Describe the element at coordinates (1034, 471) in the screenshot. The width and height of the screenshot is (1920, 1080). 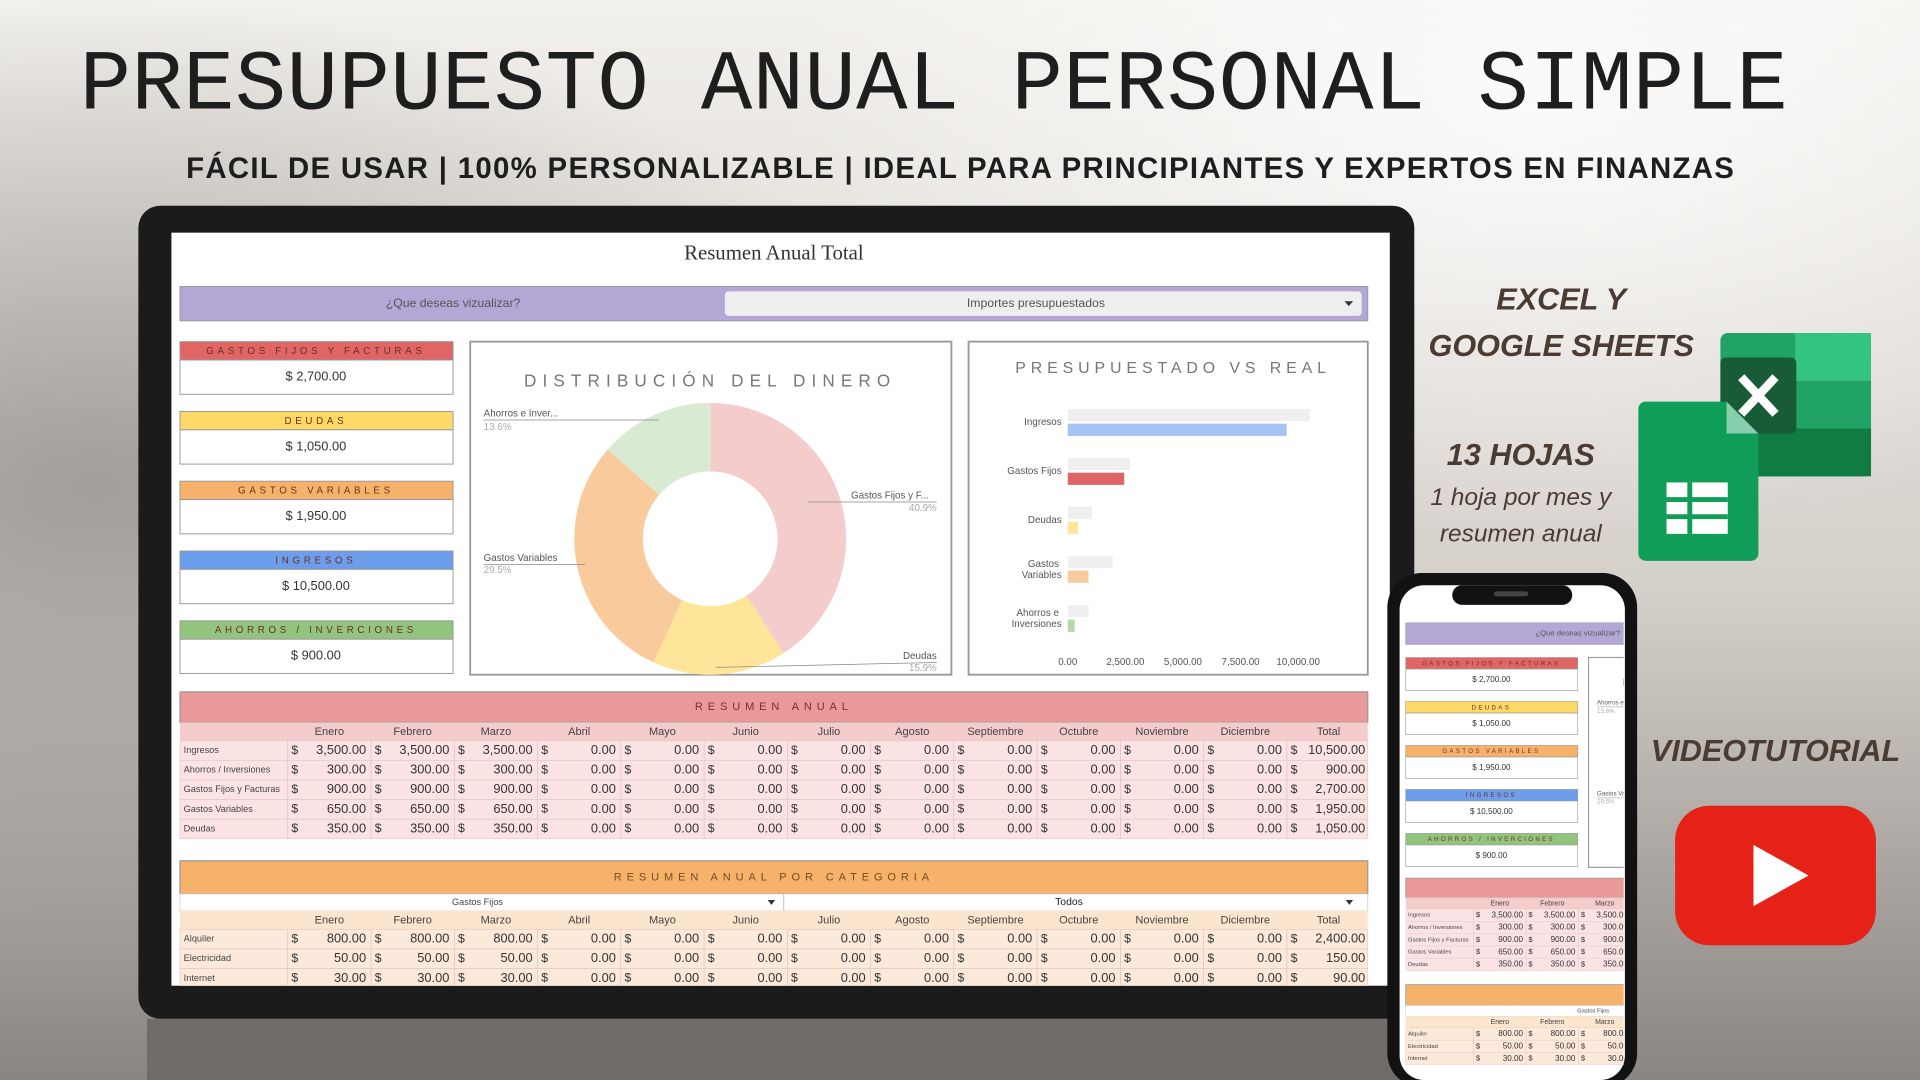
I see `category-label: Gastos Fijos` at that location.